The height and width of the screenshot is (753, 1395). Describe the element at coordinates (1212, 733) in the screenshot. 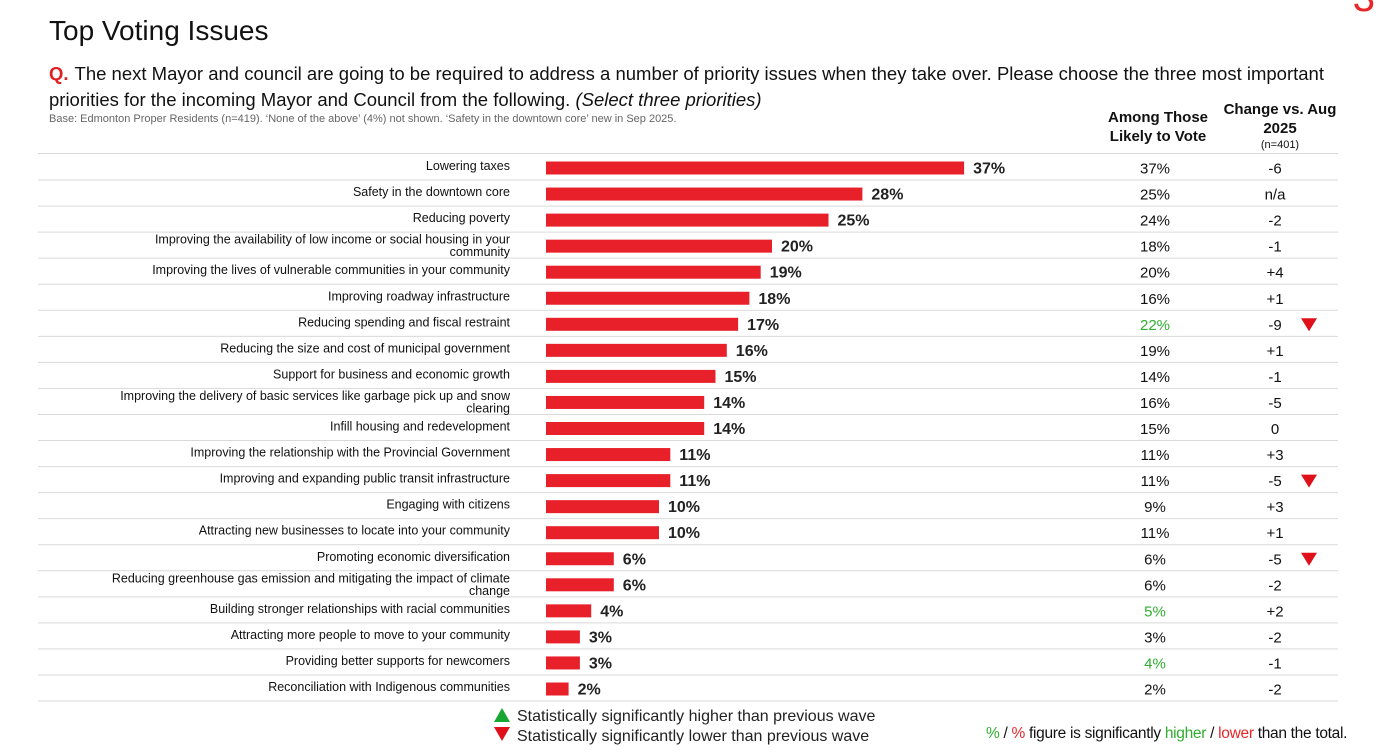

I see `footnote-slash-2: /` at that location.